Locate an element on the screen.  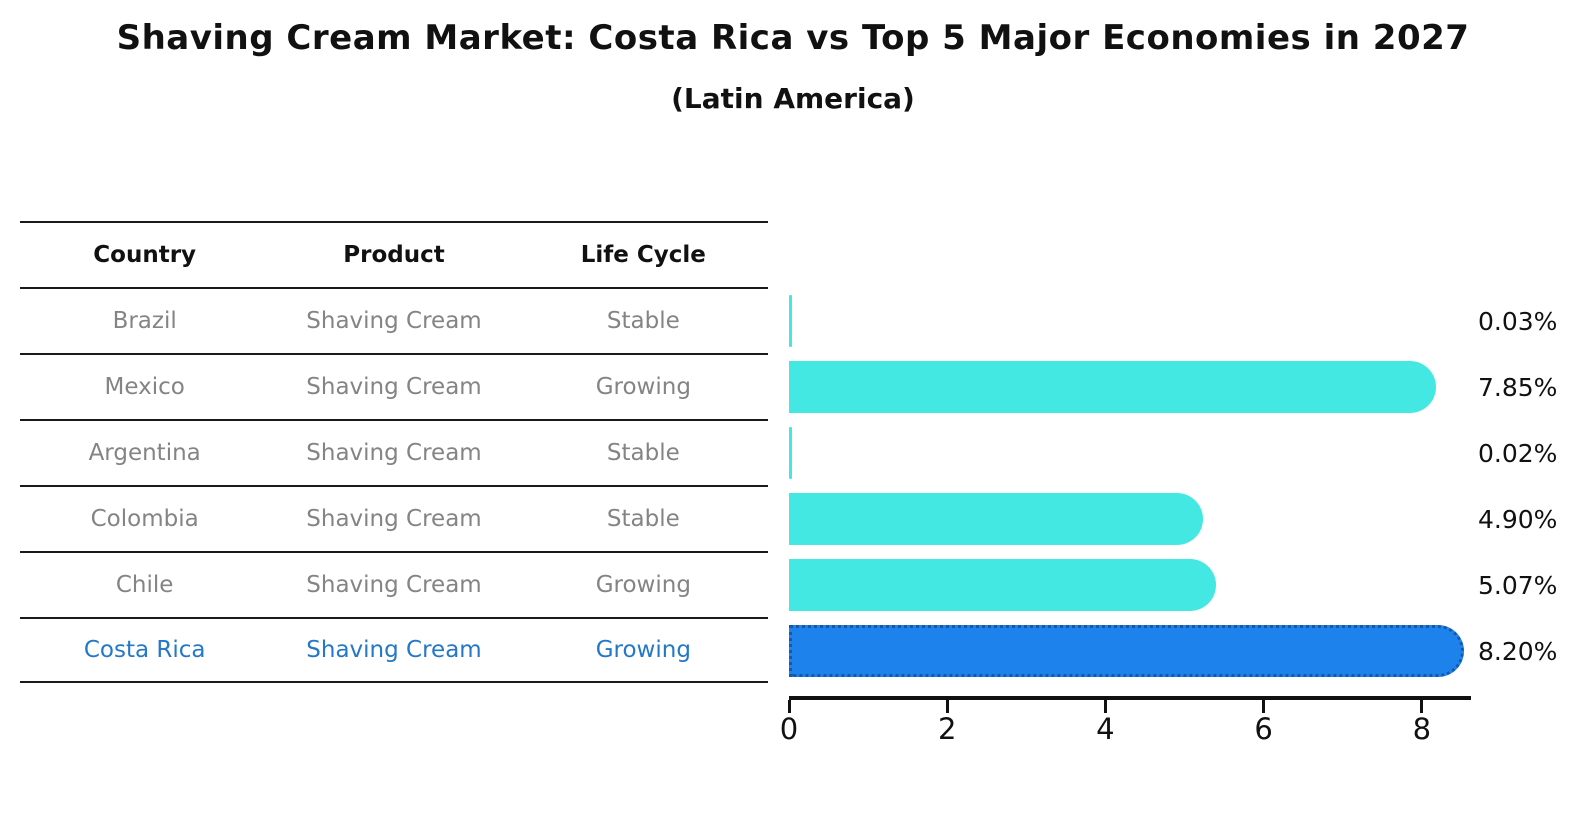
x-axis-tick-label: 8 is located at coordinates (1422, 729).